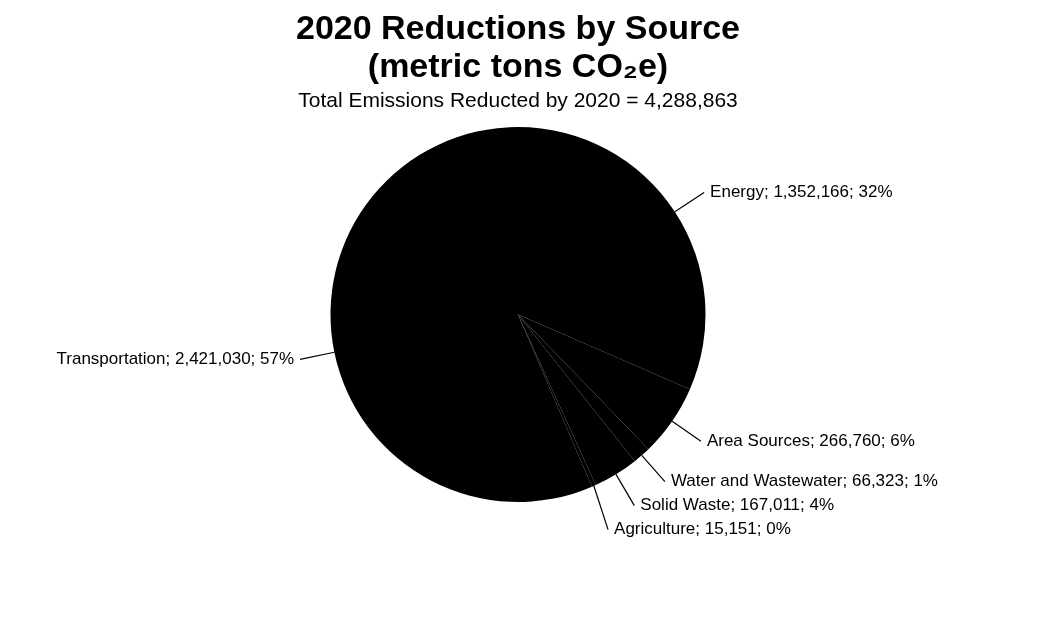 The height and width of the screenshot is (617, 1037). I want to click on slice-label: Energy; 1,352,166; 32%, so click(801, 192).